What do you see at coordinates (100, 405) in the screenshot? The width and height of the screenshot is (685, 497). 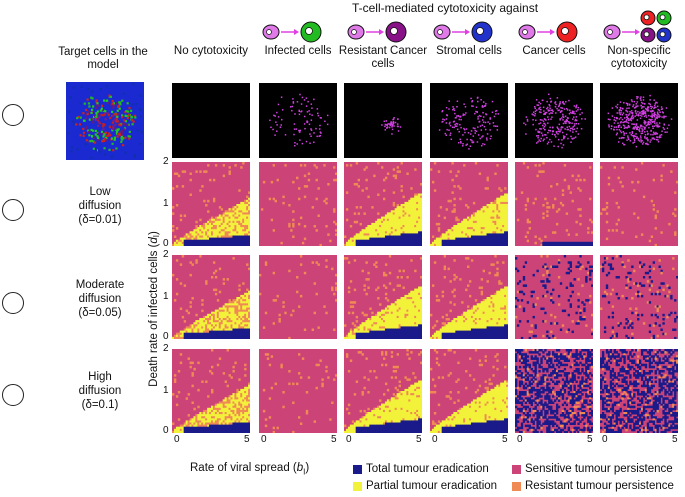 I see `row-label-delta: (δ=0.1)` at bounding box center [100, 405].